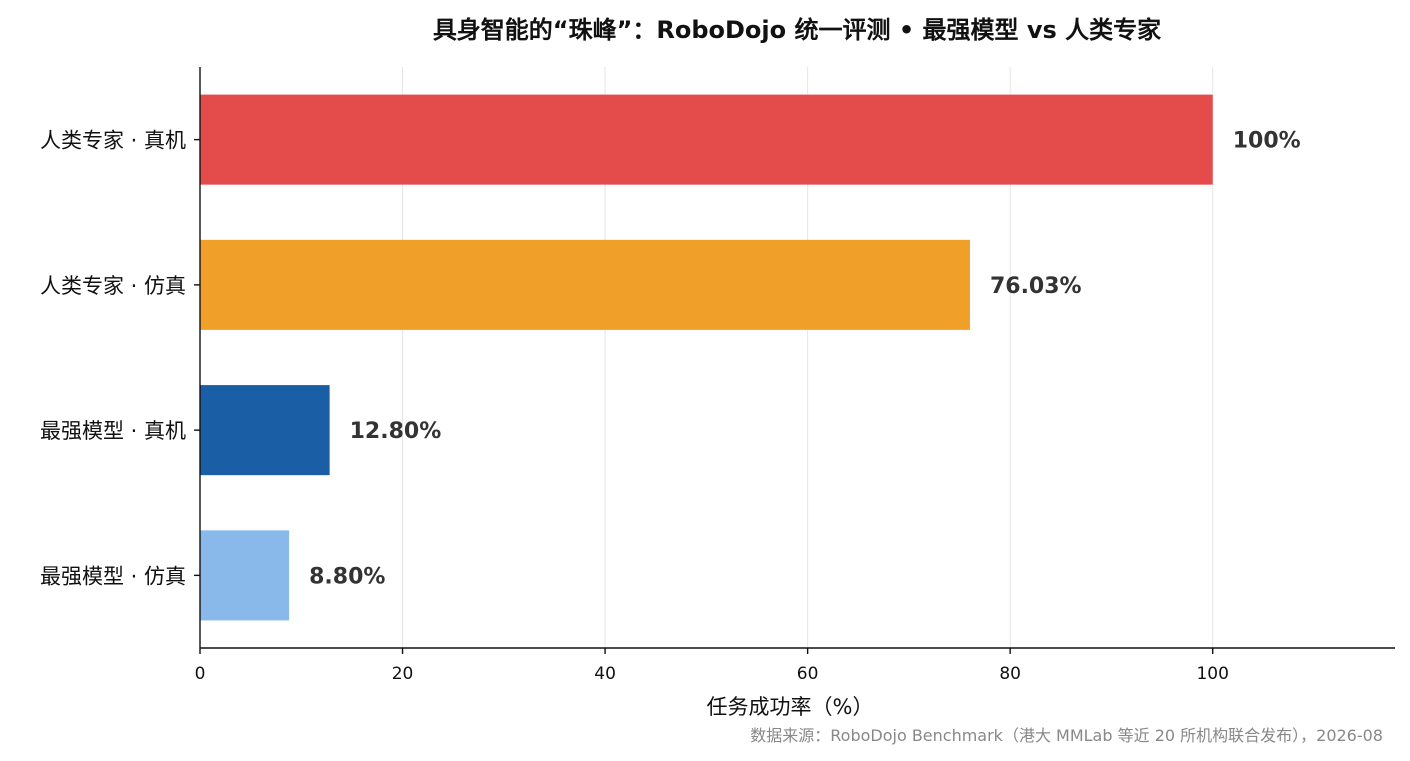 This screenshot has width=1410, height=761. What do you see at coordinates (1010, 674) in the screenshot?
I see `x-tick-label-80: 80` at bounding box center [1010, 674].